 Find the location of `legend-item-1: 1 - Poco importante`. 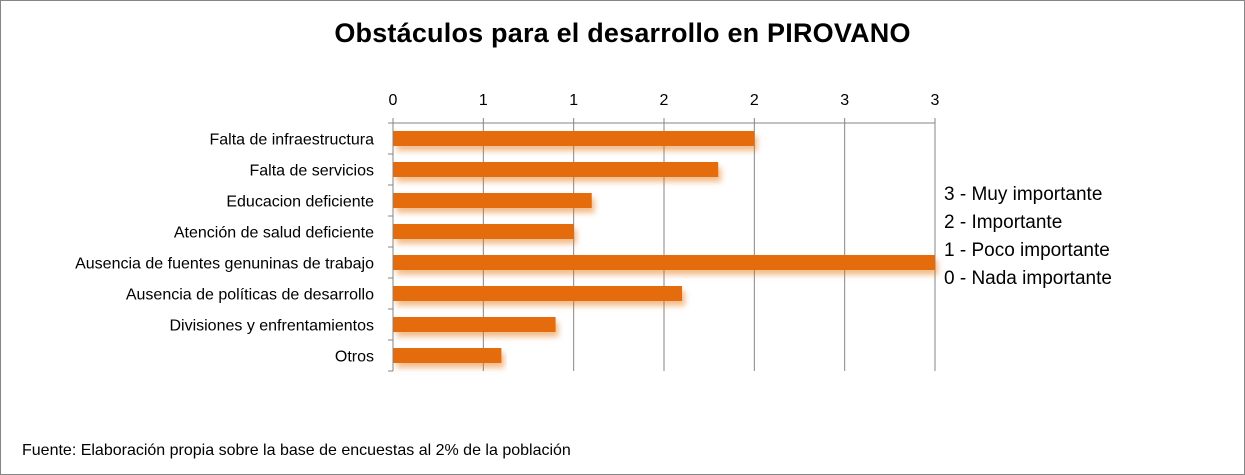

legend-item-1: 1 - Poco importante is located at coordinates (1027, 250).